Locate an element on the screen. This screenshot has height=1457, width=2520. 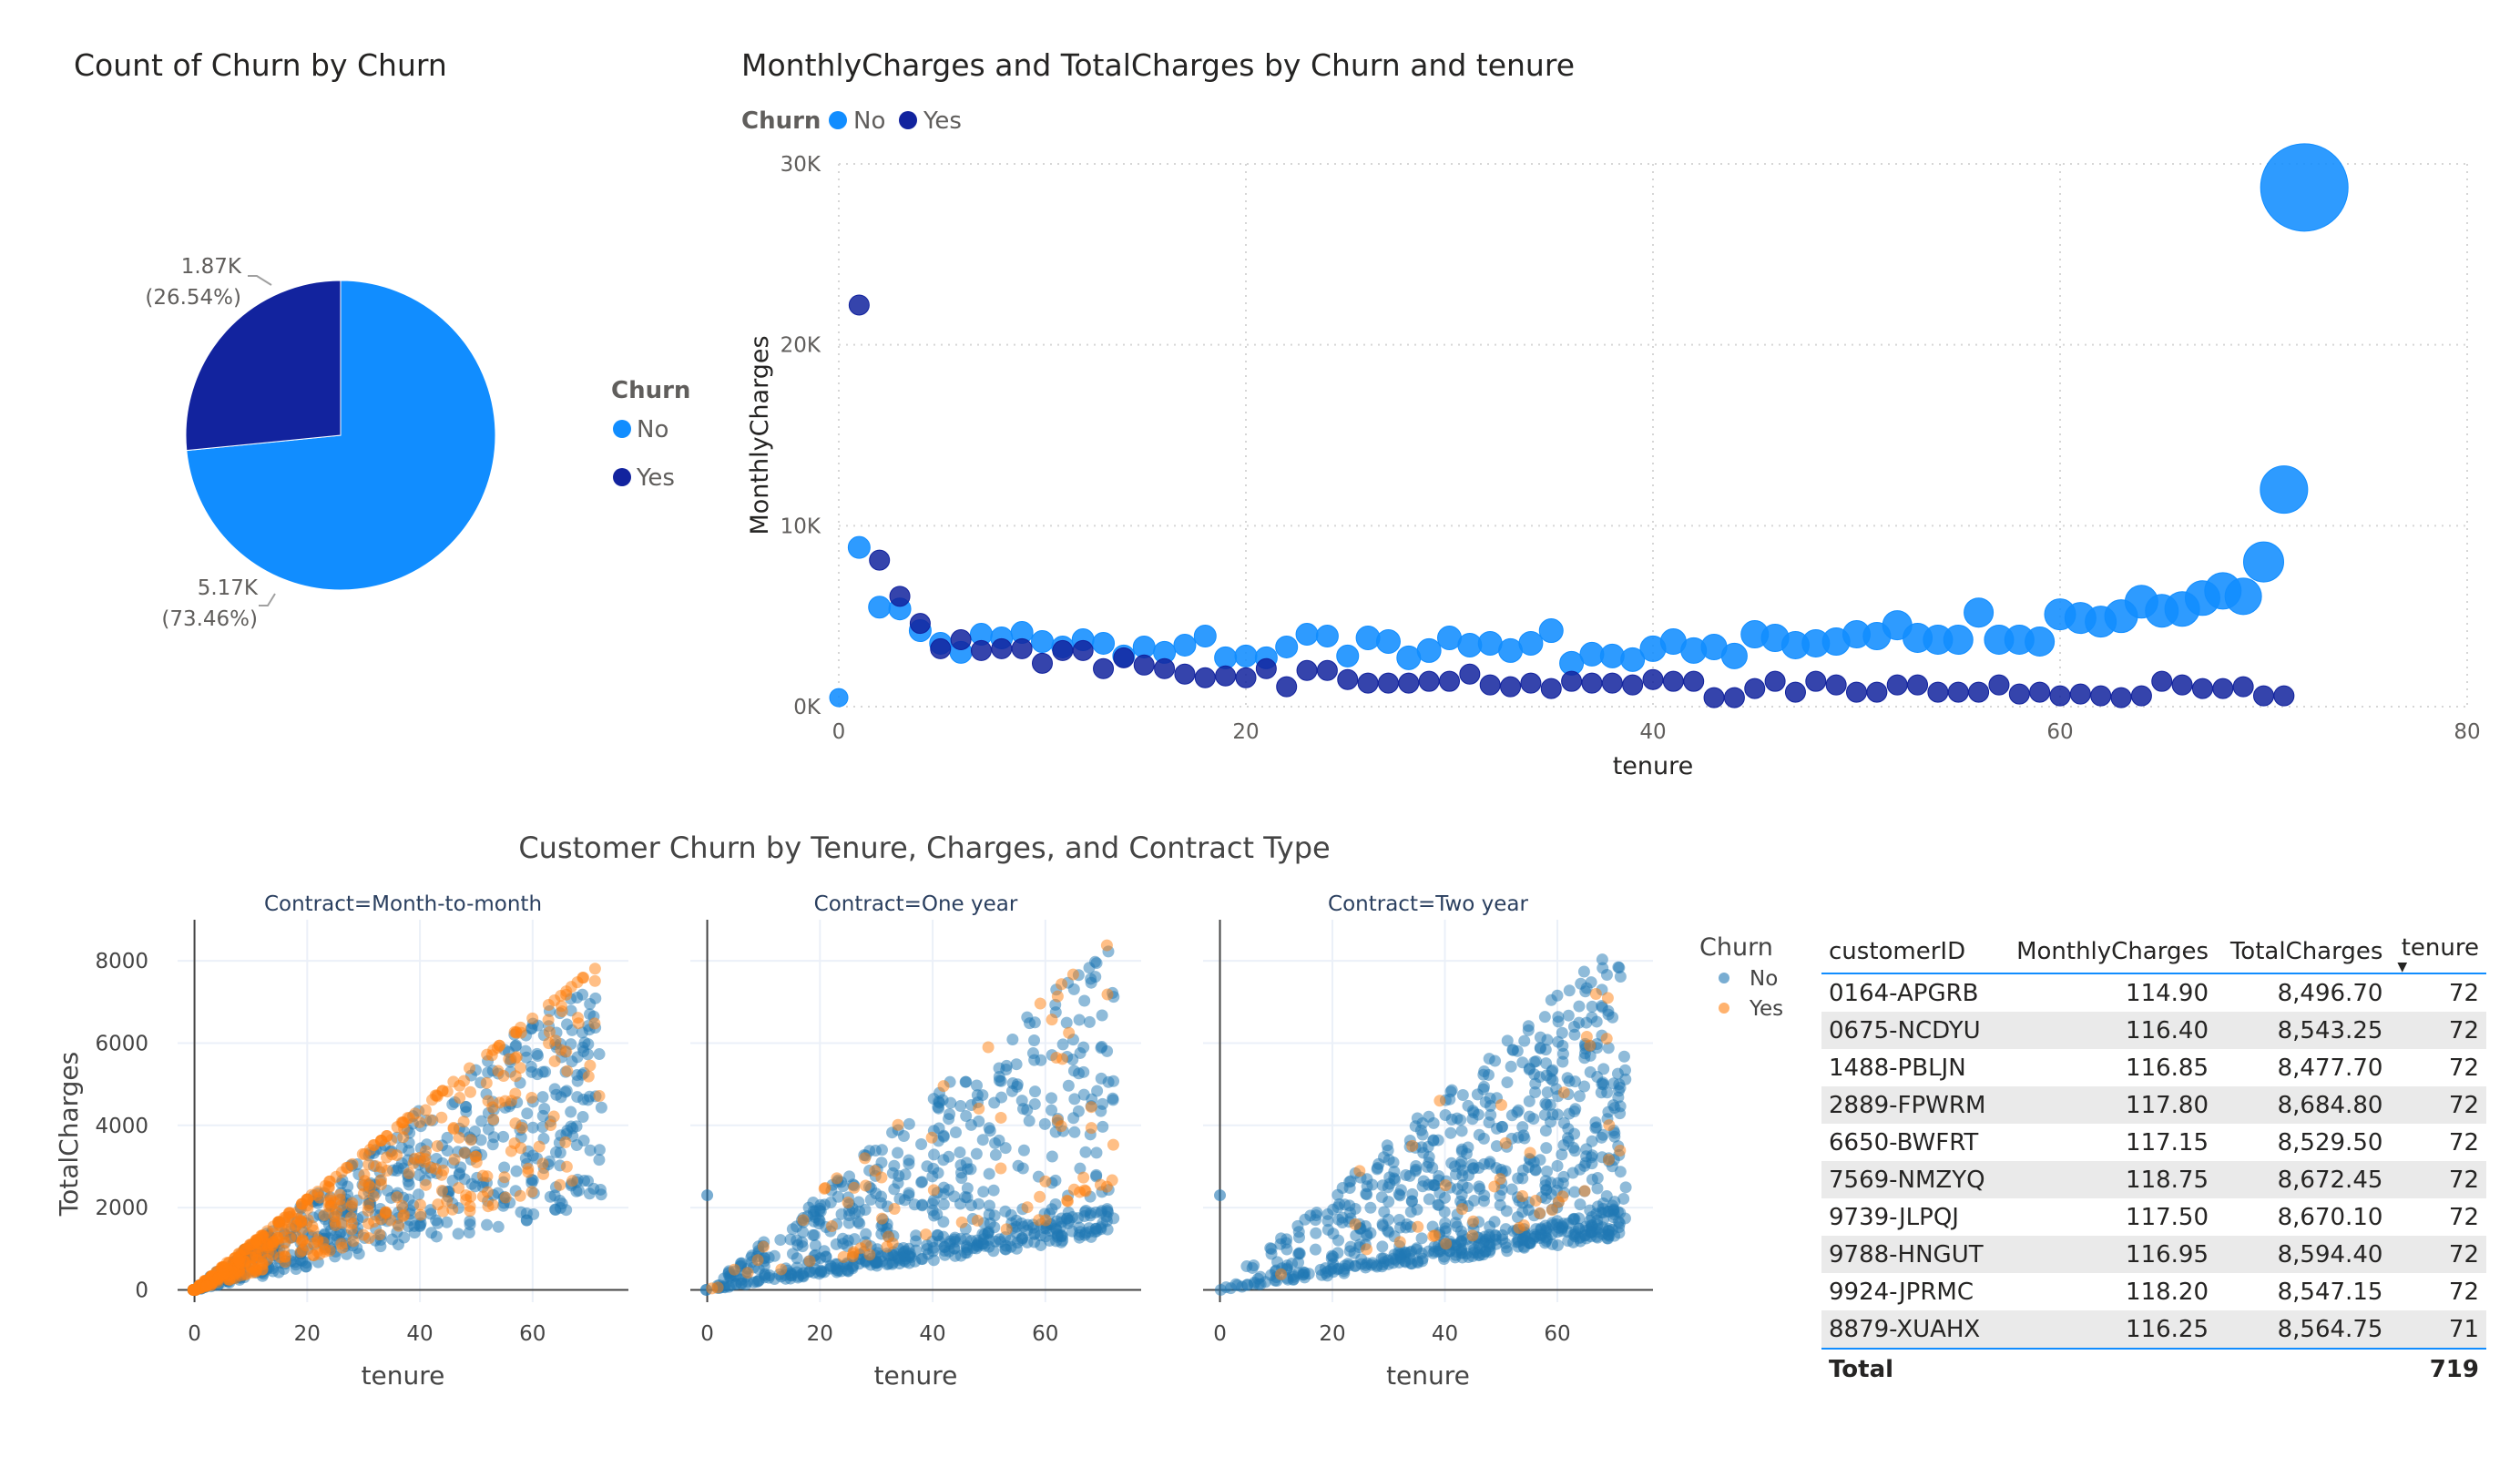
pie-slice-yes is located at coordinates (263, 366).